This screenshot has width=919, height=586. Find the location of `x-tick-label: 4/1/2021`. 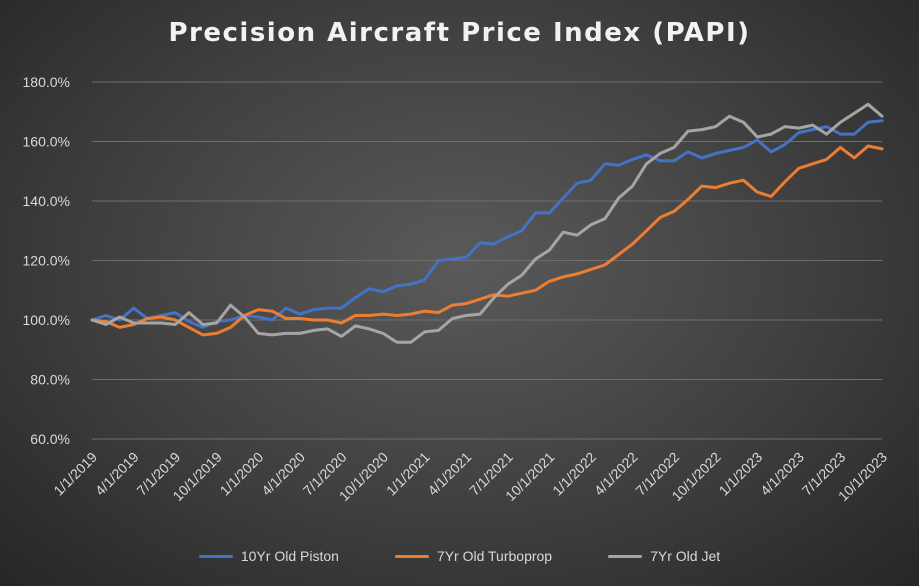

x-tick-label: 4/1/2021 is located at coordinates (449, 474).